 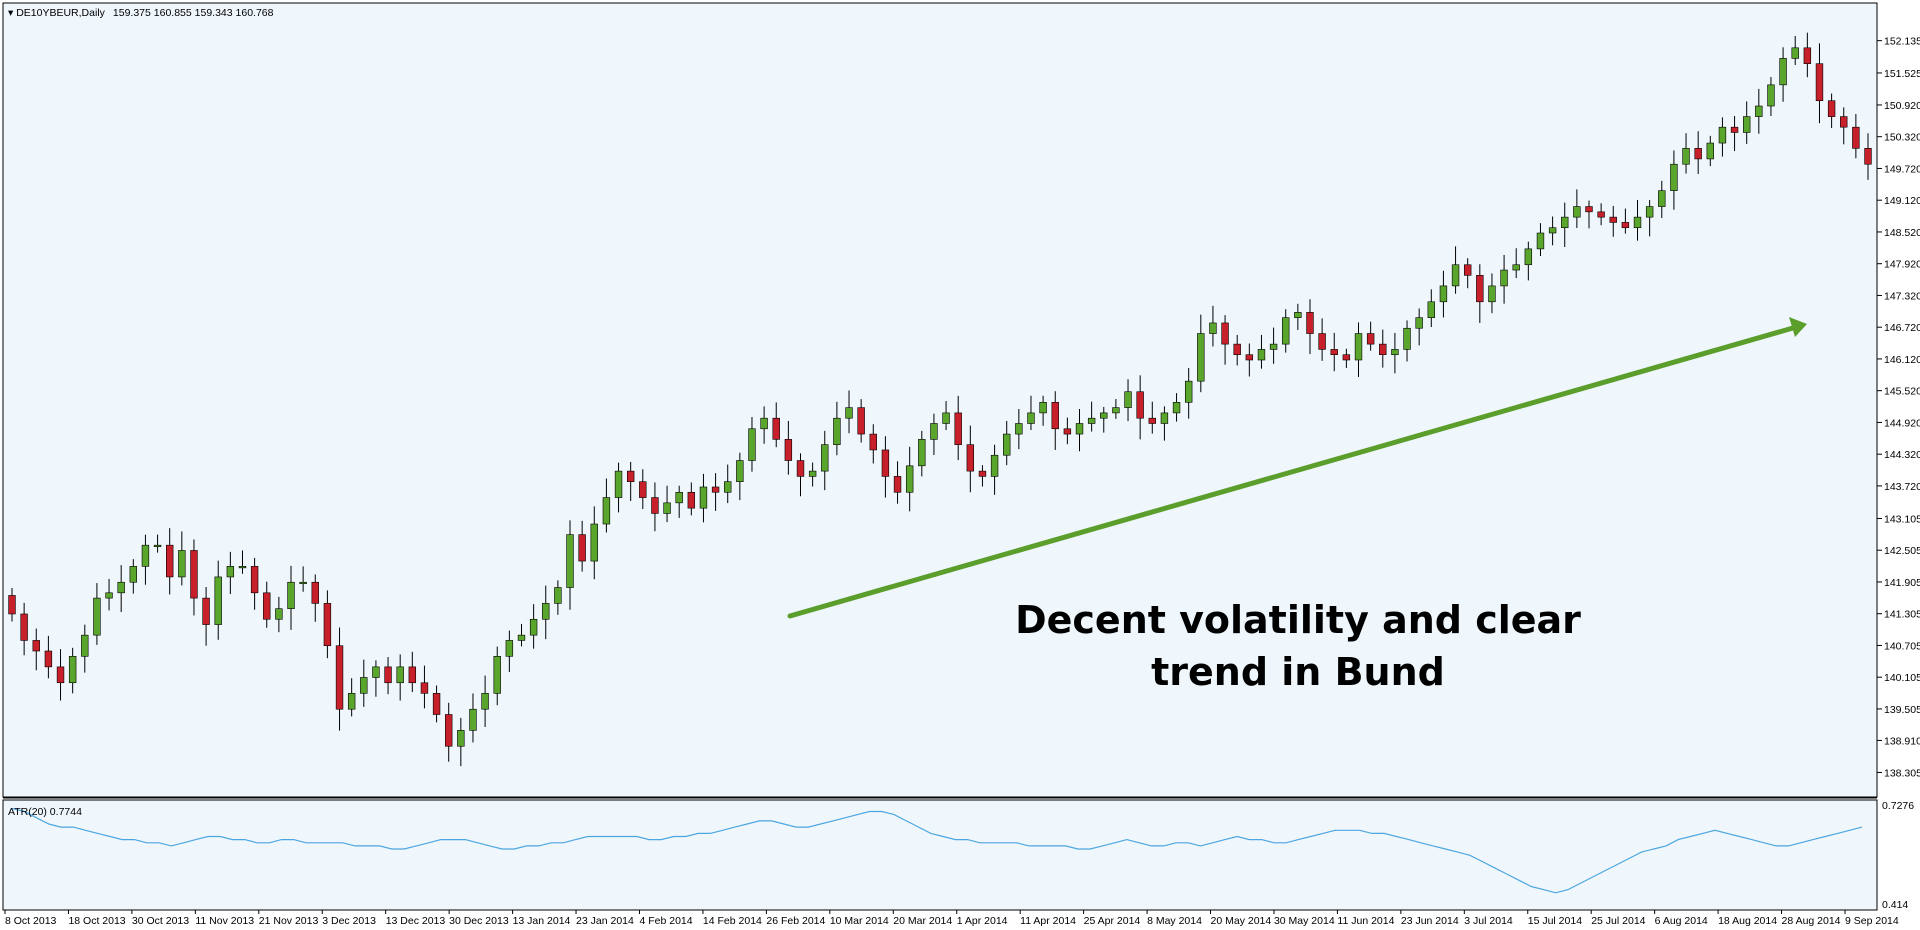 I want to click on time-tick-label: 25 Jul 2014, so click(x=1618, y=921).